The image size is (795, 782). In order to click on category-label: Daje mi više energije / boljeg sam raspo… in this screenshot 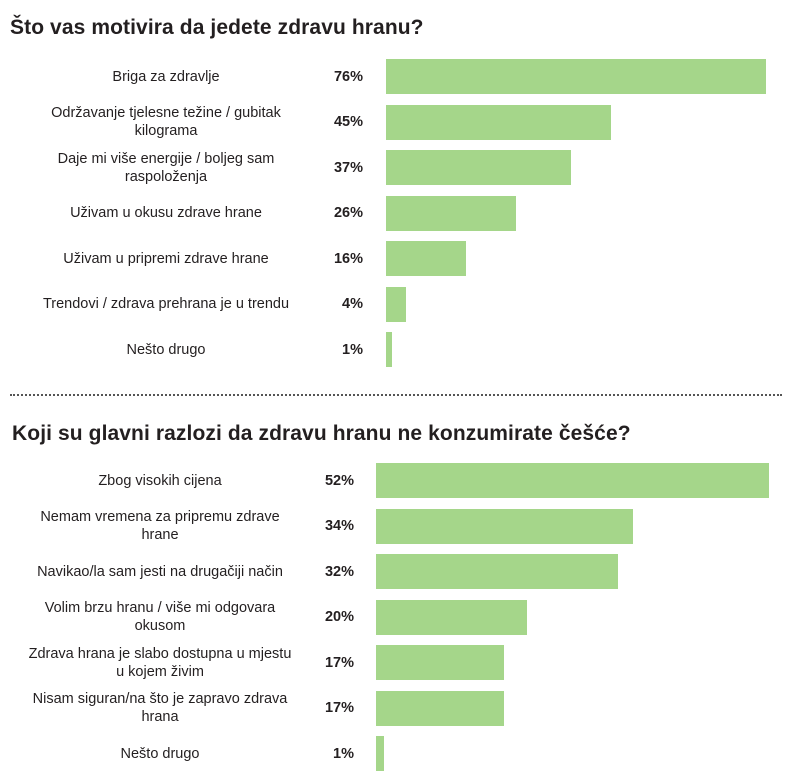, I will do `click(166, 167)`.